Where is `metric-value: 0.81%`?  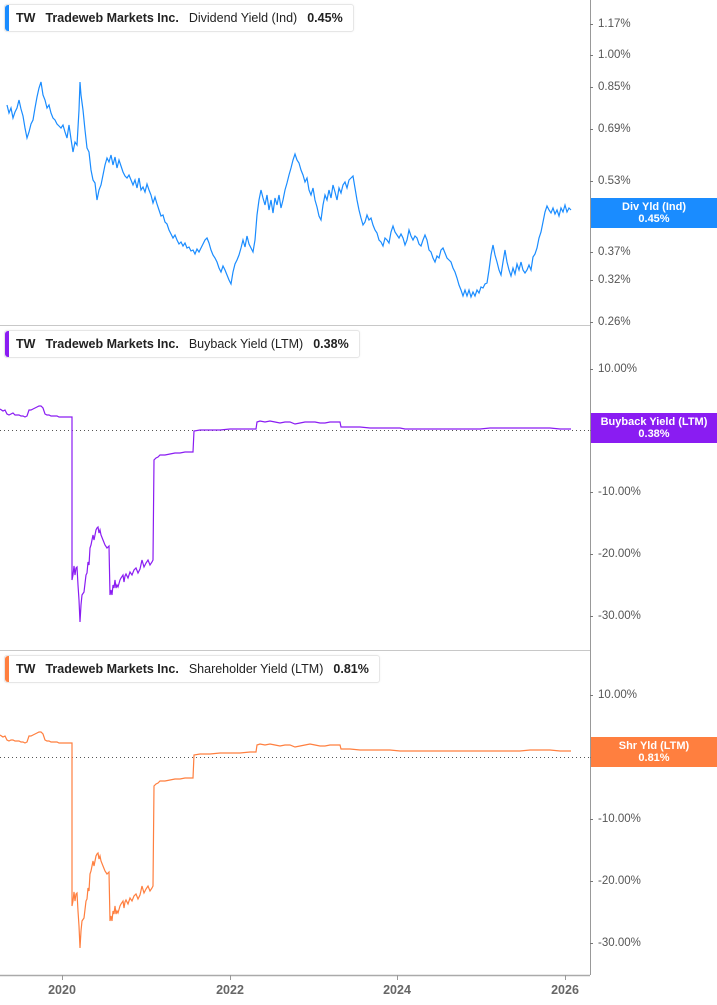
metric-value: 0.81% is located at coordinates (351, 669).